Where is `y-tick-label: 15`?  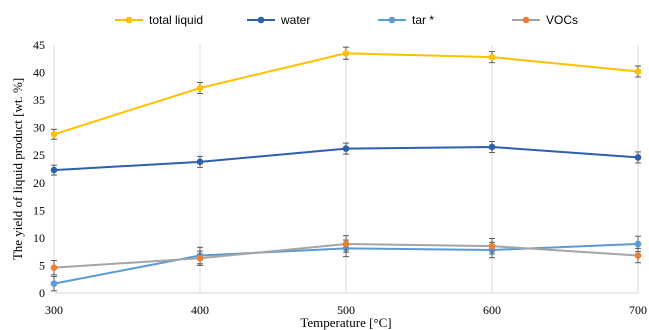
y-tick-label: 15 is located at coordinates (39, 210).